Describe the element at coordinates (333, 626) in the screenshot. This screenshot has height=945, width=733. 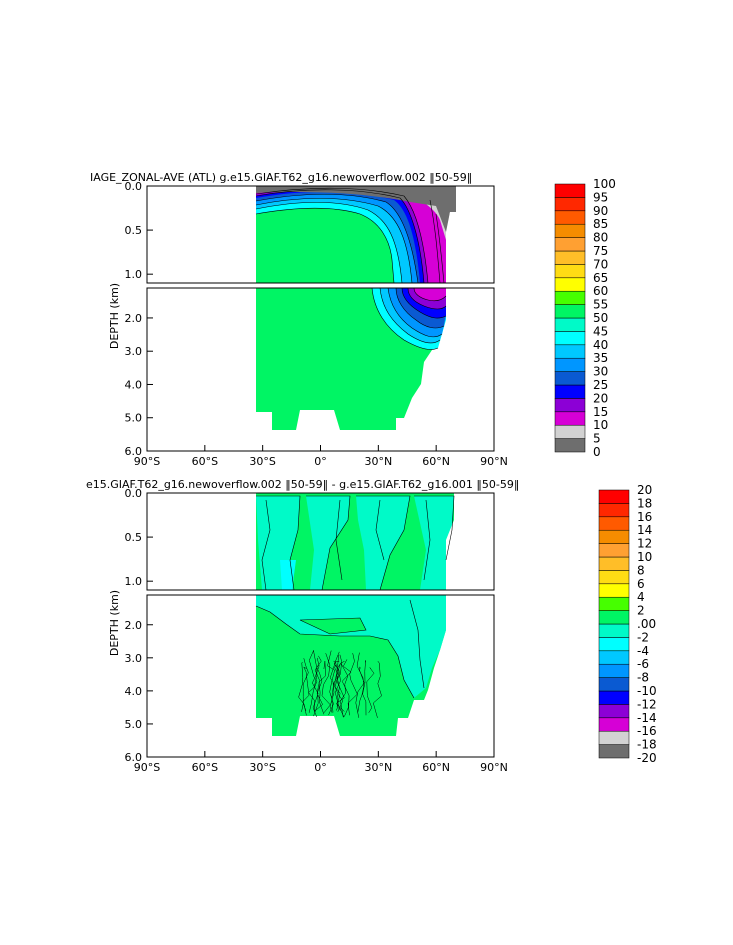
I see `field-region-green-island` at that location.